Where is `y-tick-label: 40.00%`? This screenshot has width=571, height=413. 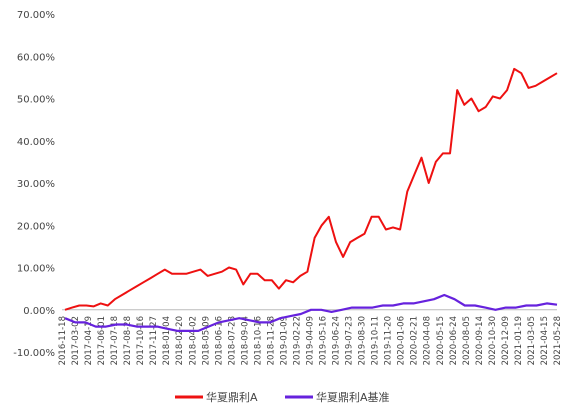
y-tick-label: 40.00% is located at coordinates (36, 142).